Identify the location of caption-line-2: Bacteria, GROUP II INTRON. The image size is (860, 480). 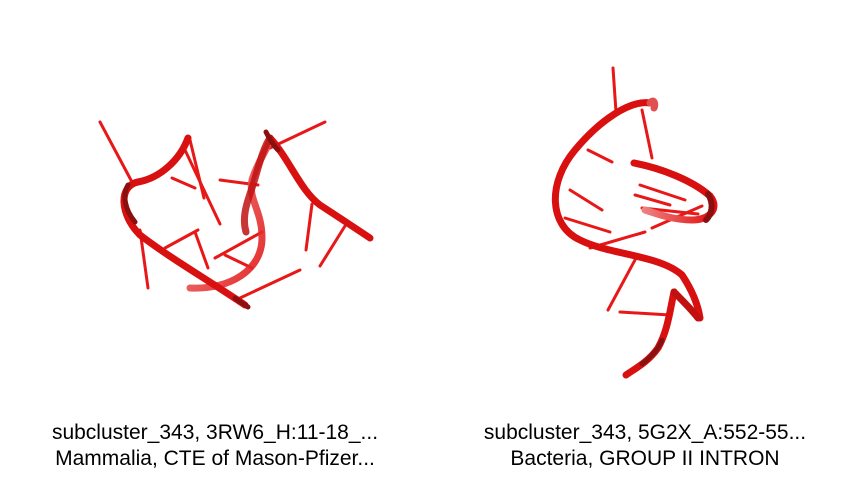
(645, 458).